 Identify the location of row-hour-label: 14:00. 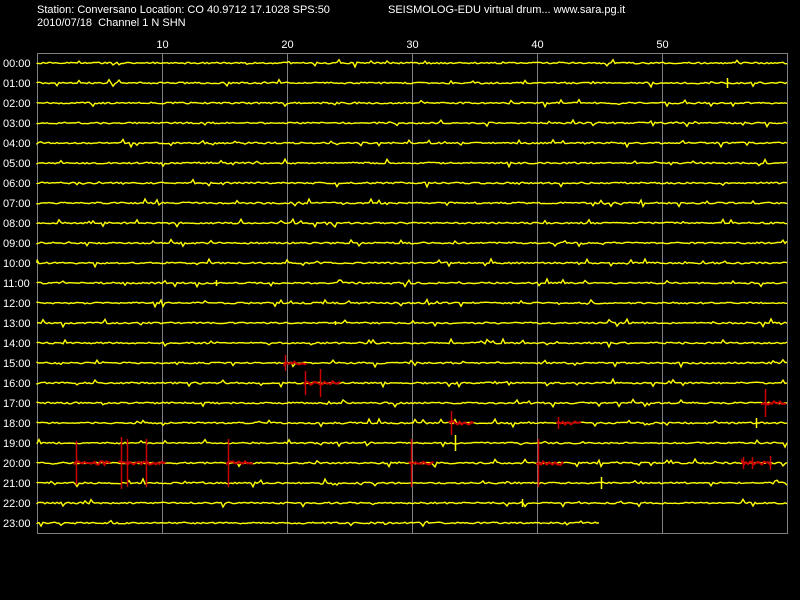
(17, 344).